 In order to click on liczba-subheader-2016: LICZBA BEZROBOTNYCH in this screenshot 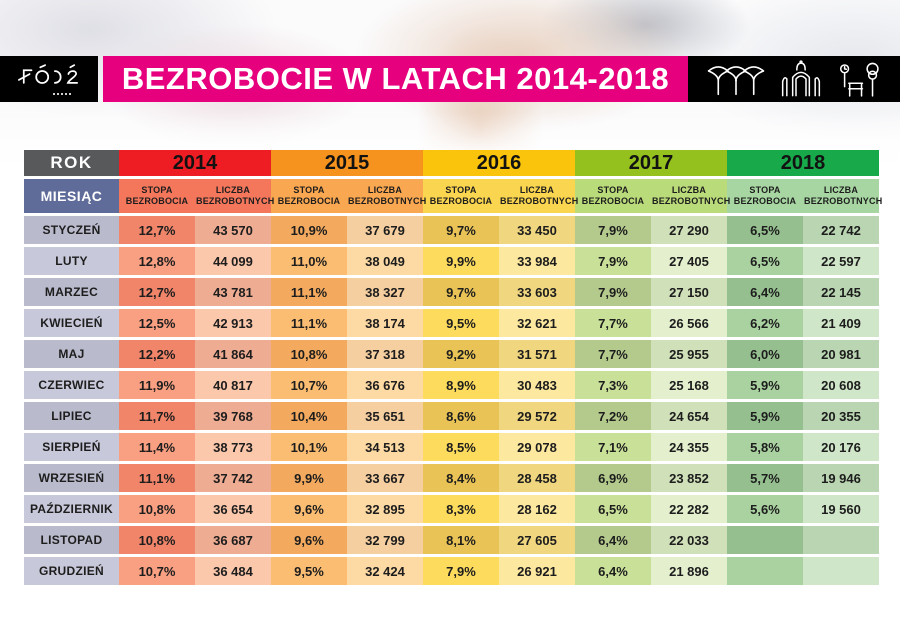, I will do `click(538, 196)`.